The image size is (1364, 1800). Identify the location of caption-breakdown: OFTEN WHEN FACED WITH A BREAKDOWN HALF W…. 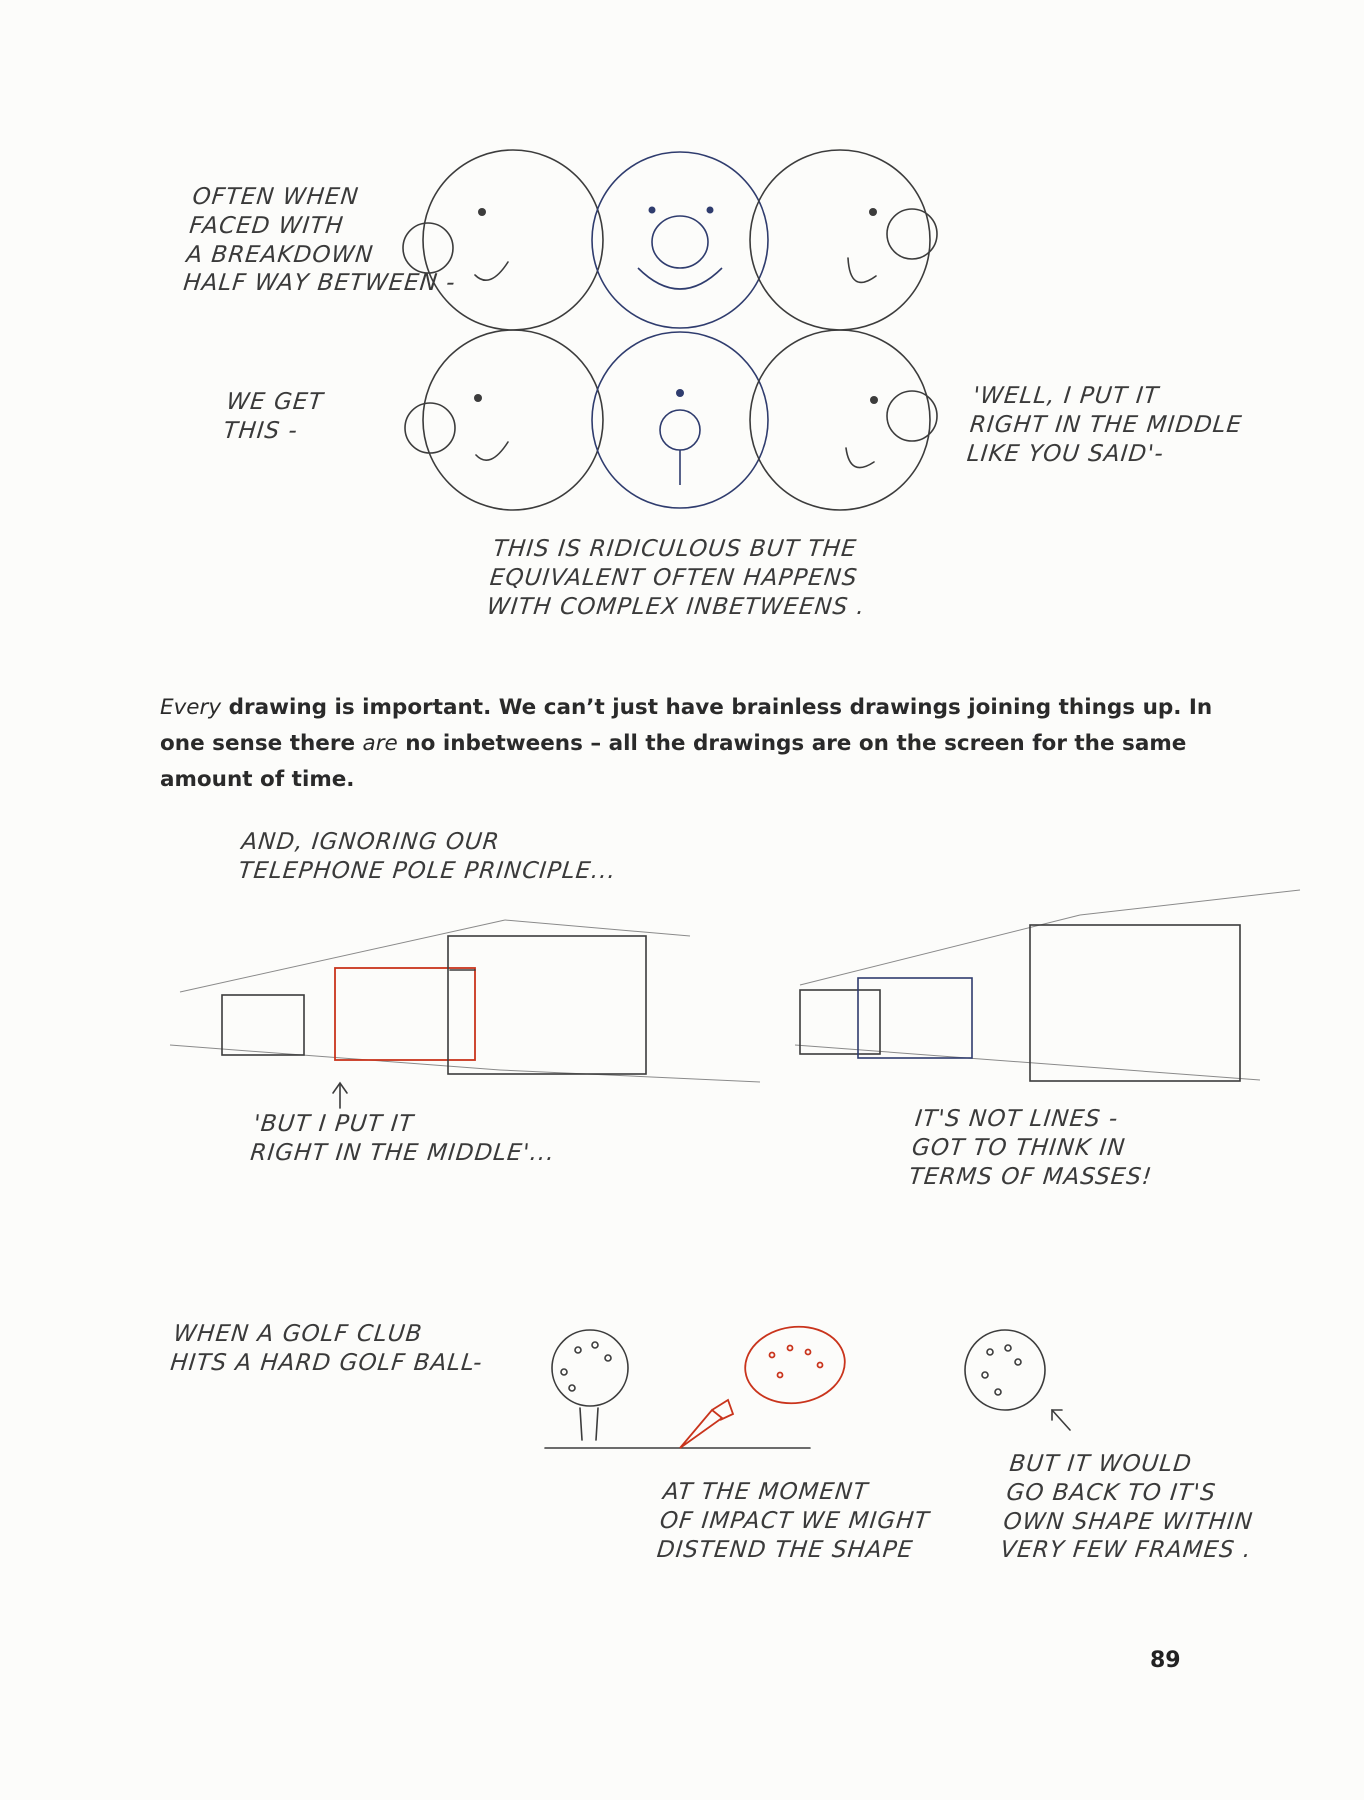
(319, 240).